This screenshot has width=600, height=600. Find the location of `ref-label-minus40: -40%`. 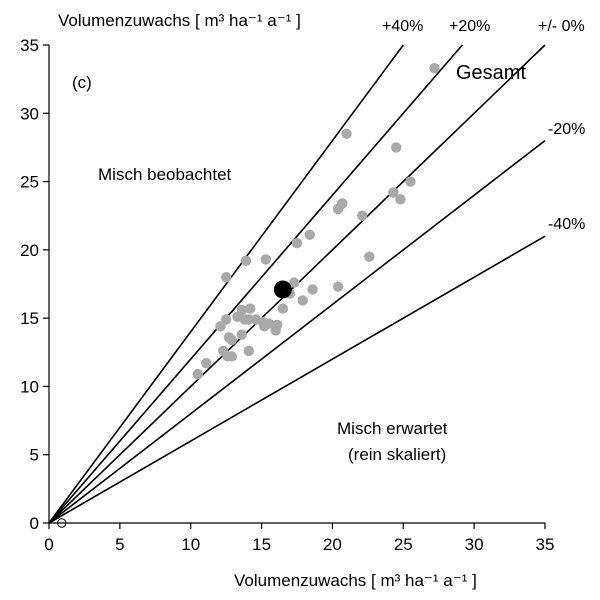

ref-label-minus40: -40% is located at coordinates (566, 224).